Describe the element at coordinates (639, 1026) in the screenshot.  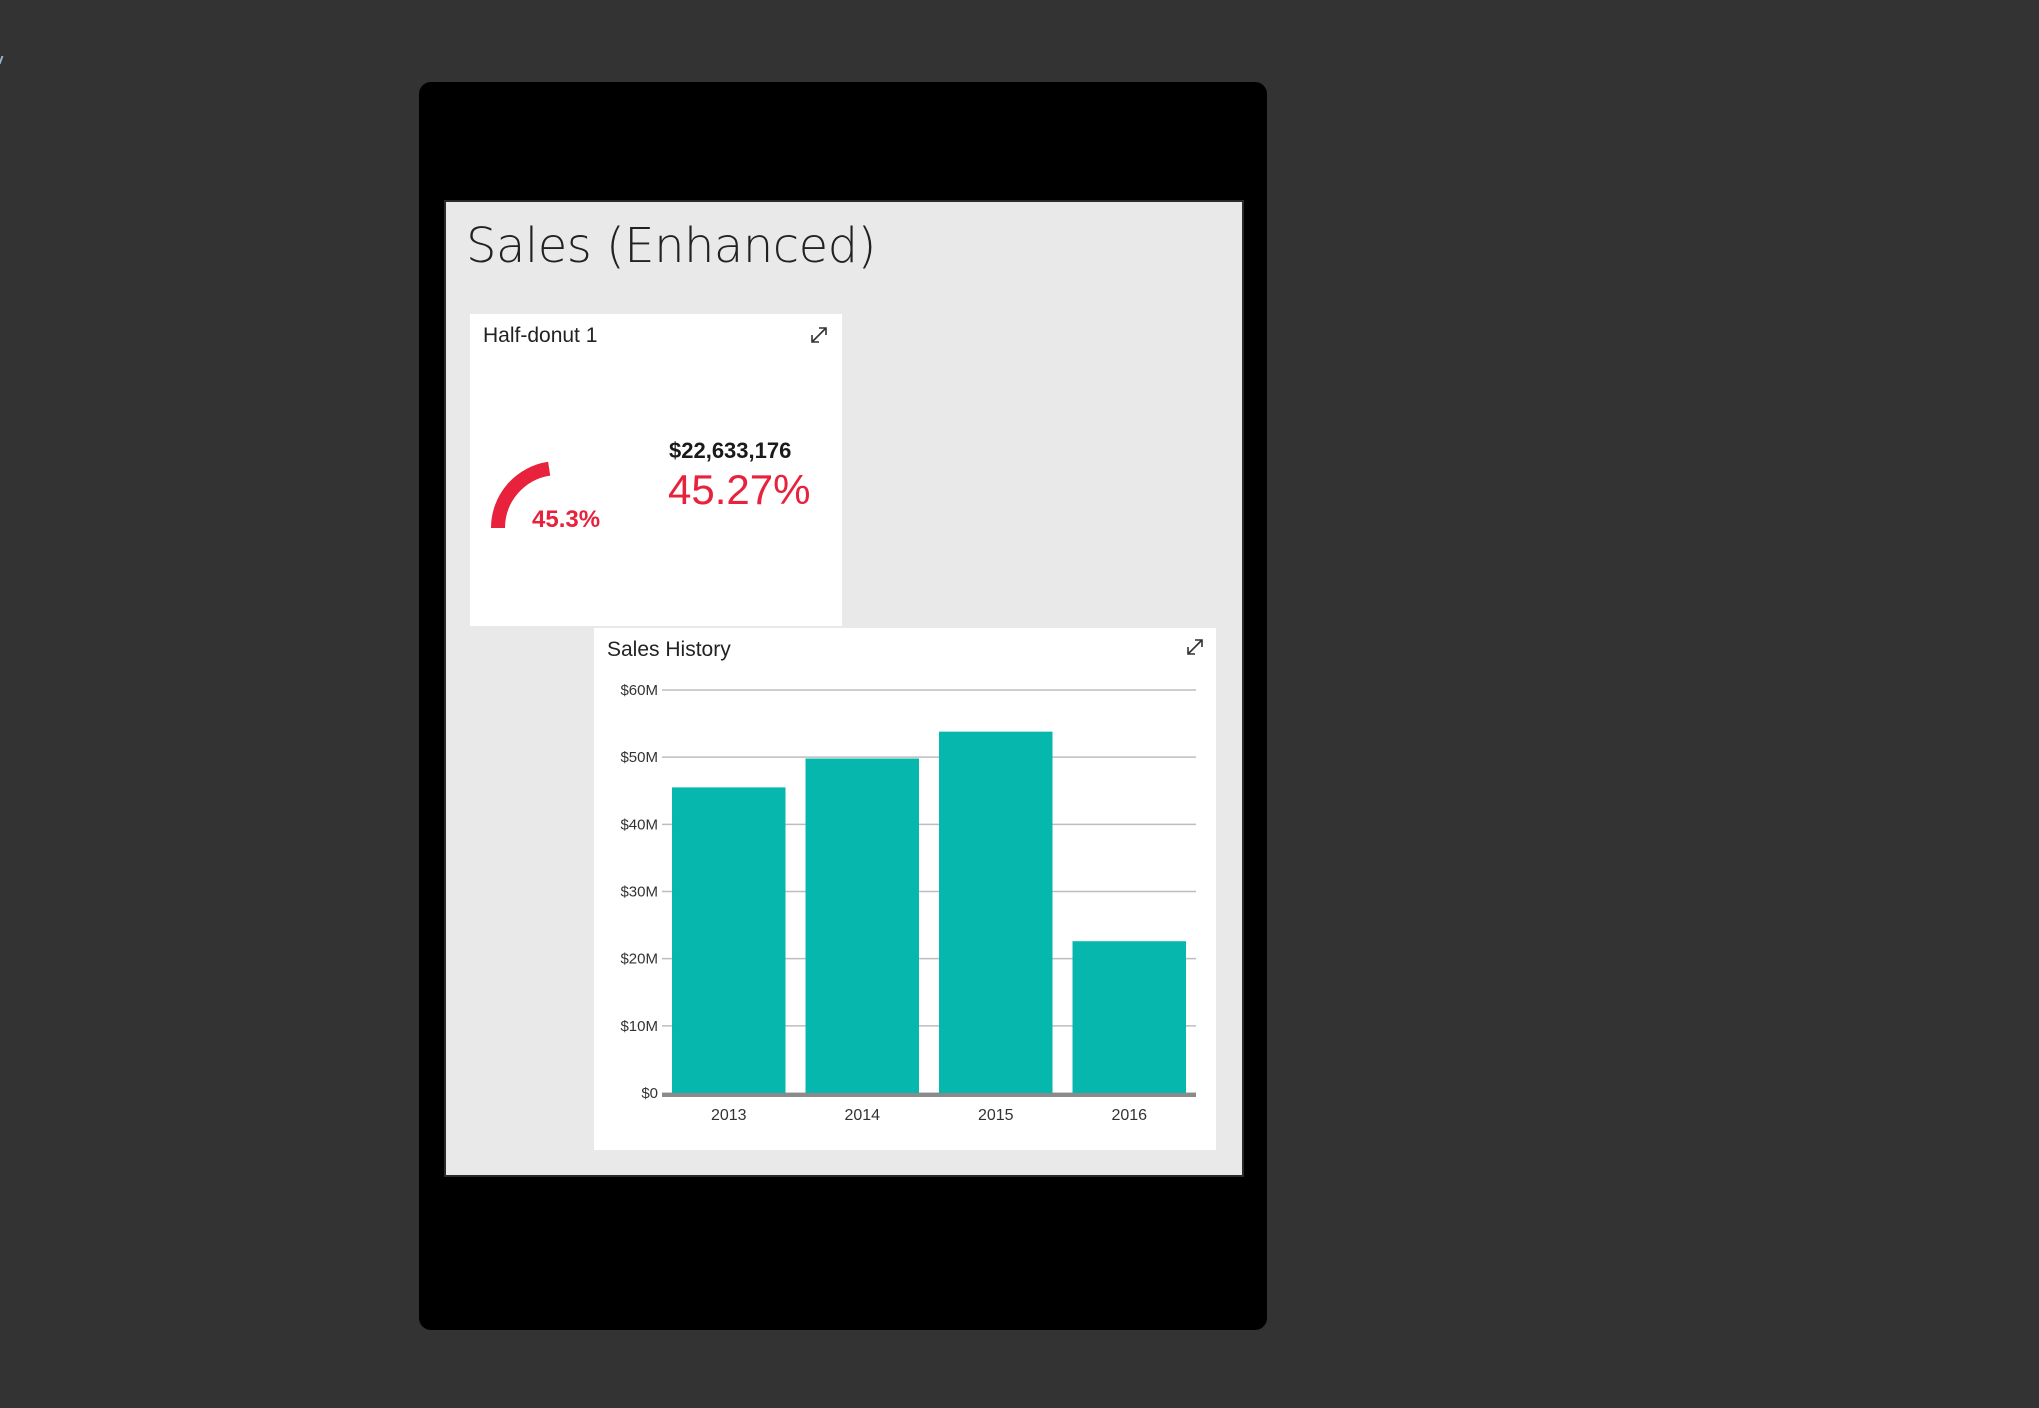
I see `y-tick-label: $10M` at that location.